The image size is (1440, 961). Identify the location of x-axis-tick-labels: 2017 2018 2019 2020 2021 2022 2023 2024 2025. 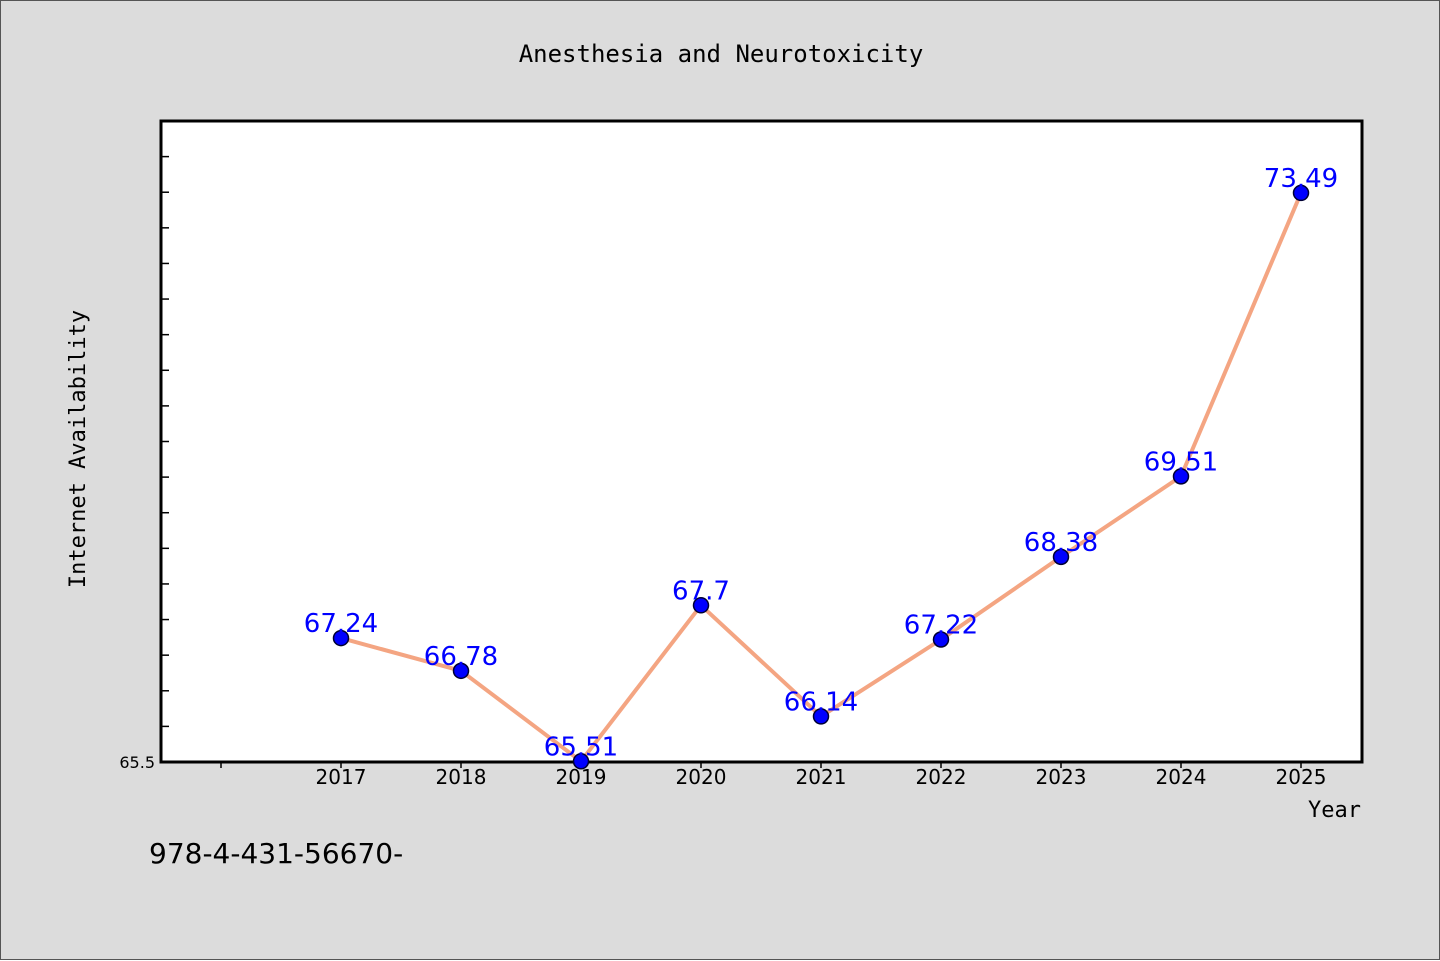
(821, 777).